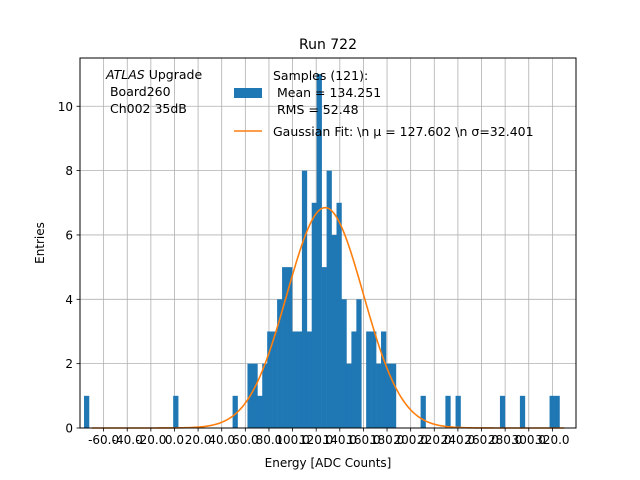 The width and height of the screenshot is (640, 480). I want to click on annotation-atlas: ATLAS, so click(125, 74).